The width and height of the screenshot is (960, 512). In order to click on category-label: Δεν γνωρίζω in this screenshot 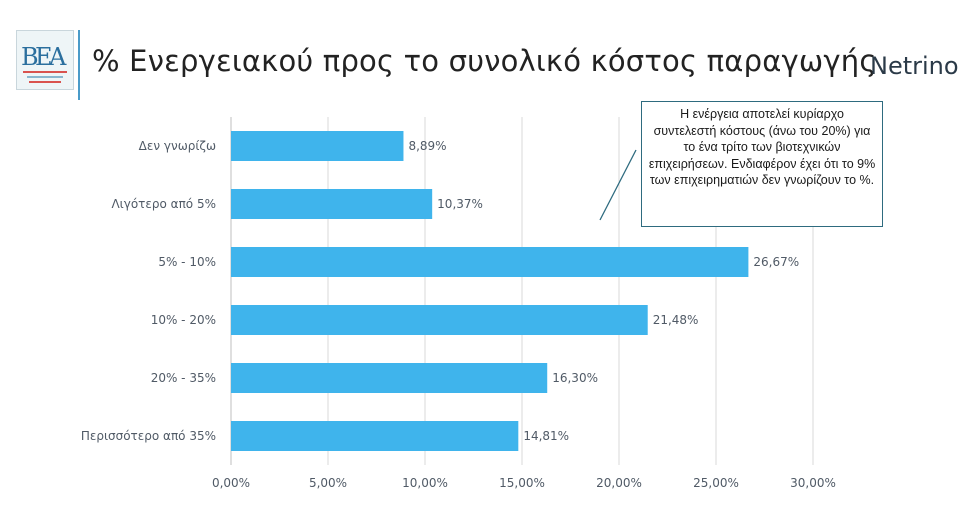, I will do `click(177, 146)`.